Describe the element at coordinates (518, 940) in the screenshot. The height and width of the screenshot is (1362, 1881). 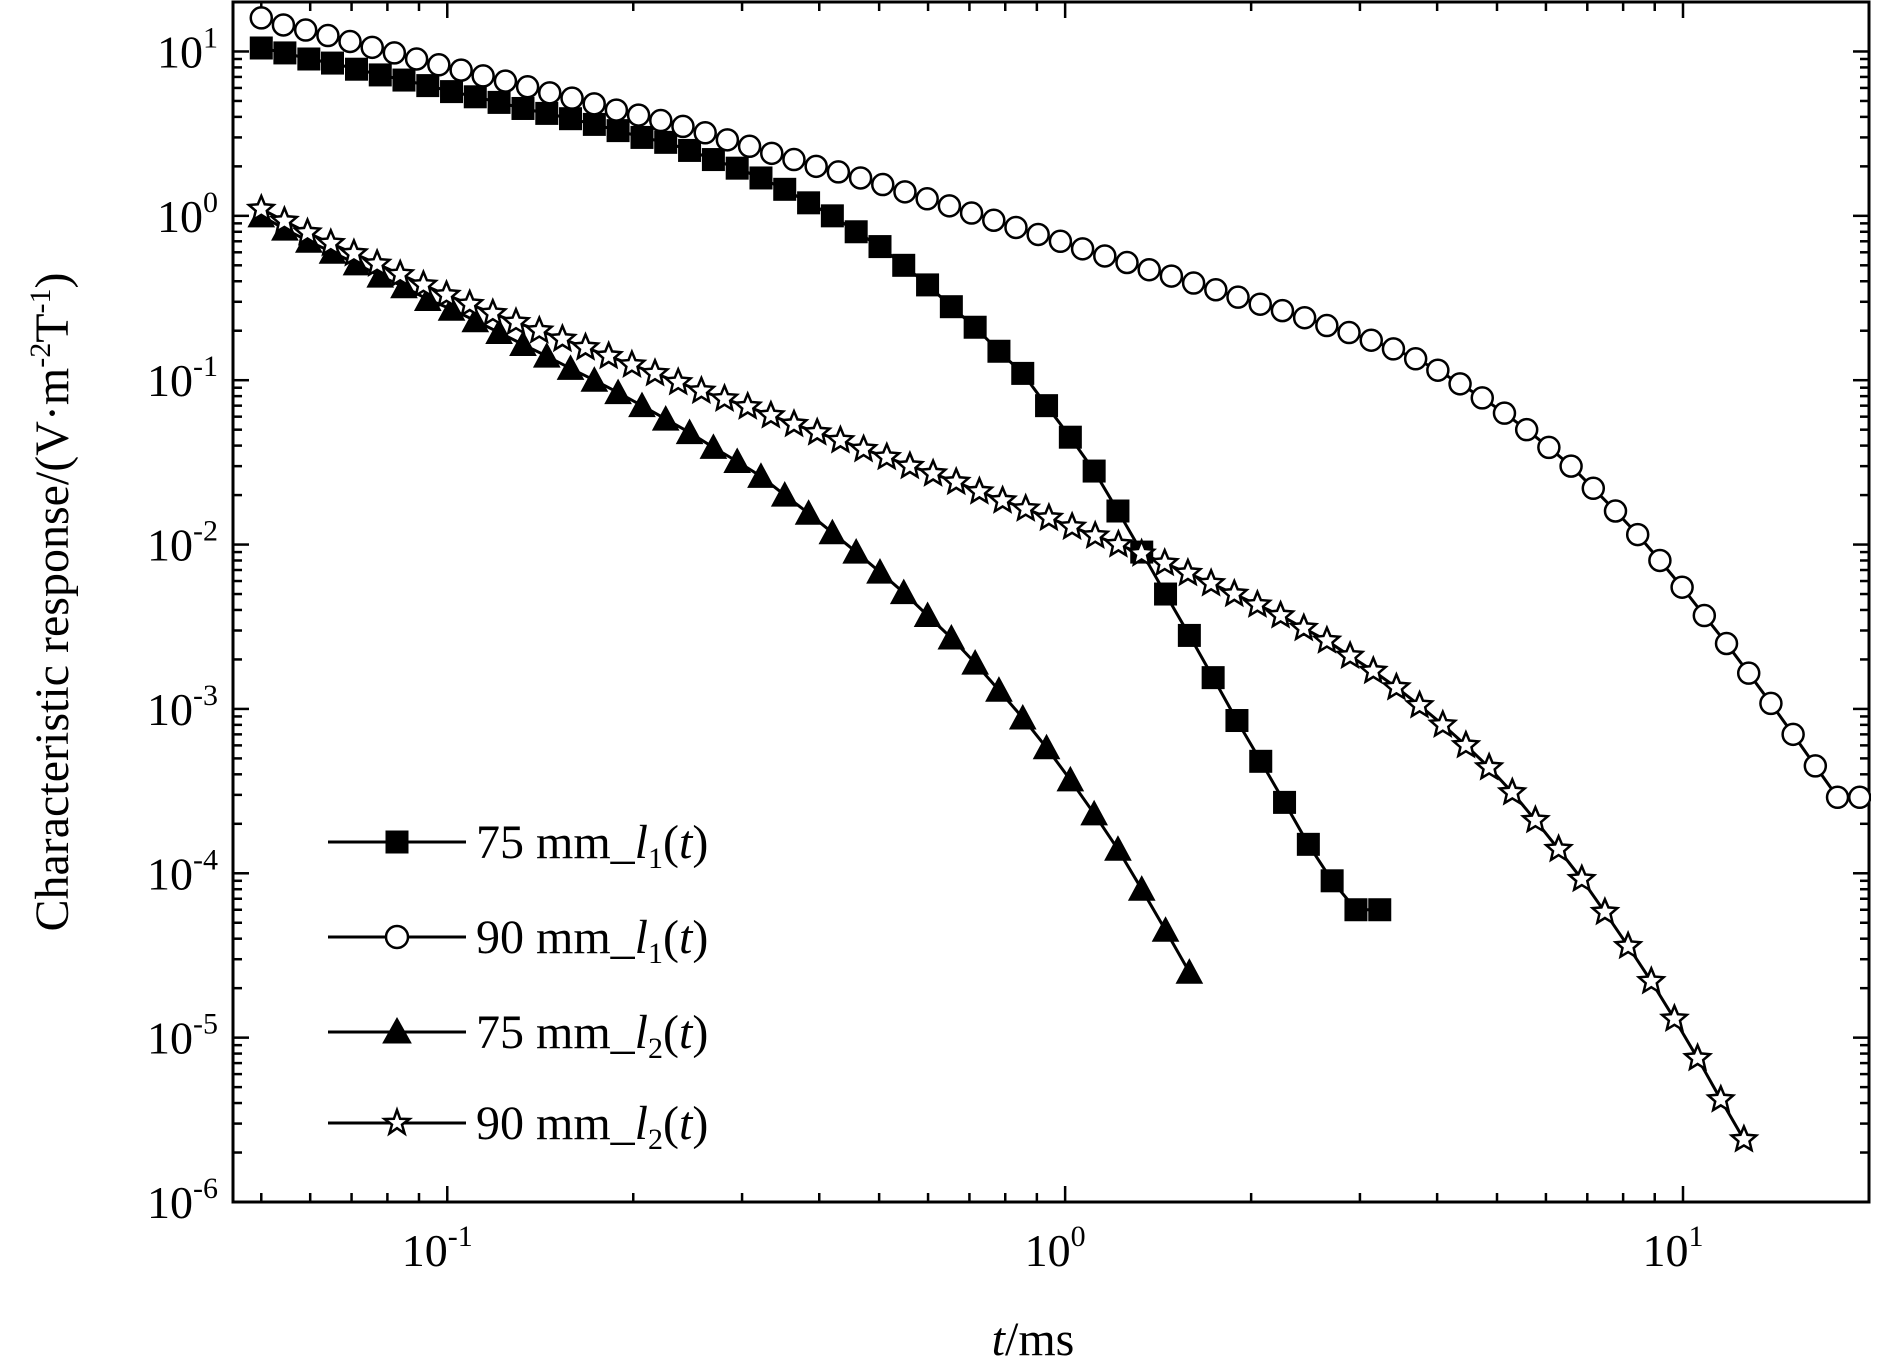
I see `legend-item-90mm-l1: 90 mm_l1(t)` at that location.